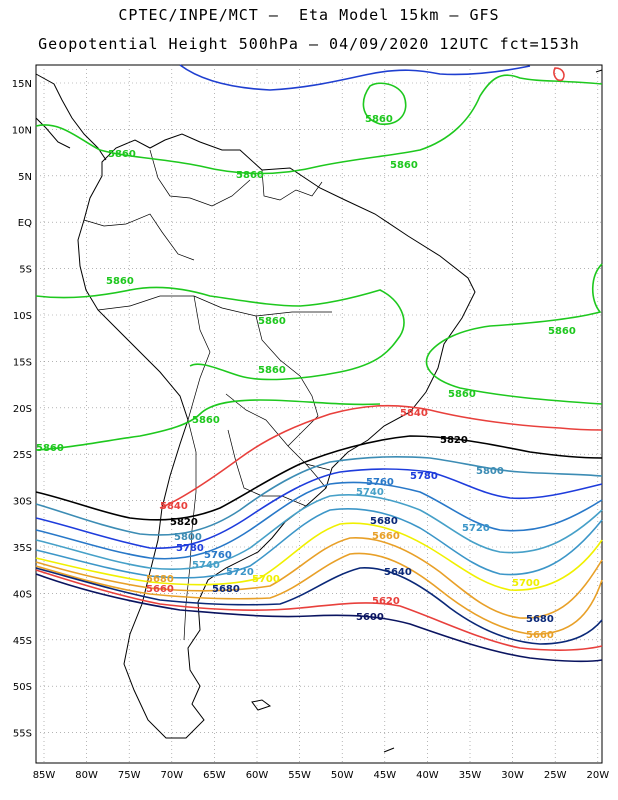  What do you see at coordinates (25, 177) in the screenshot?
I see `lat-tick-label: 5N` at bounding box center [25, 177].